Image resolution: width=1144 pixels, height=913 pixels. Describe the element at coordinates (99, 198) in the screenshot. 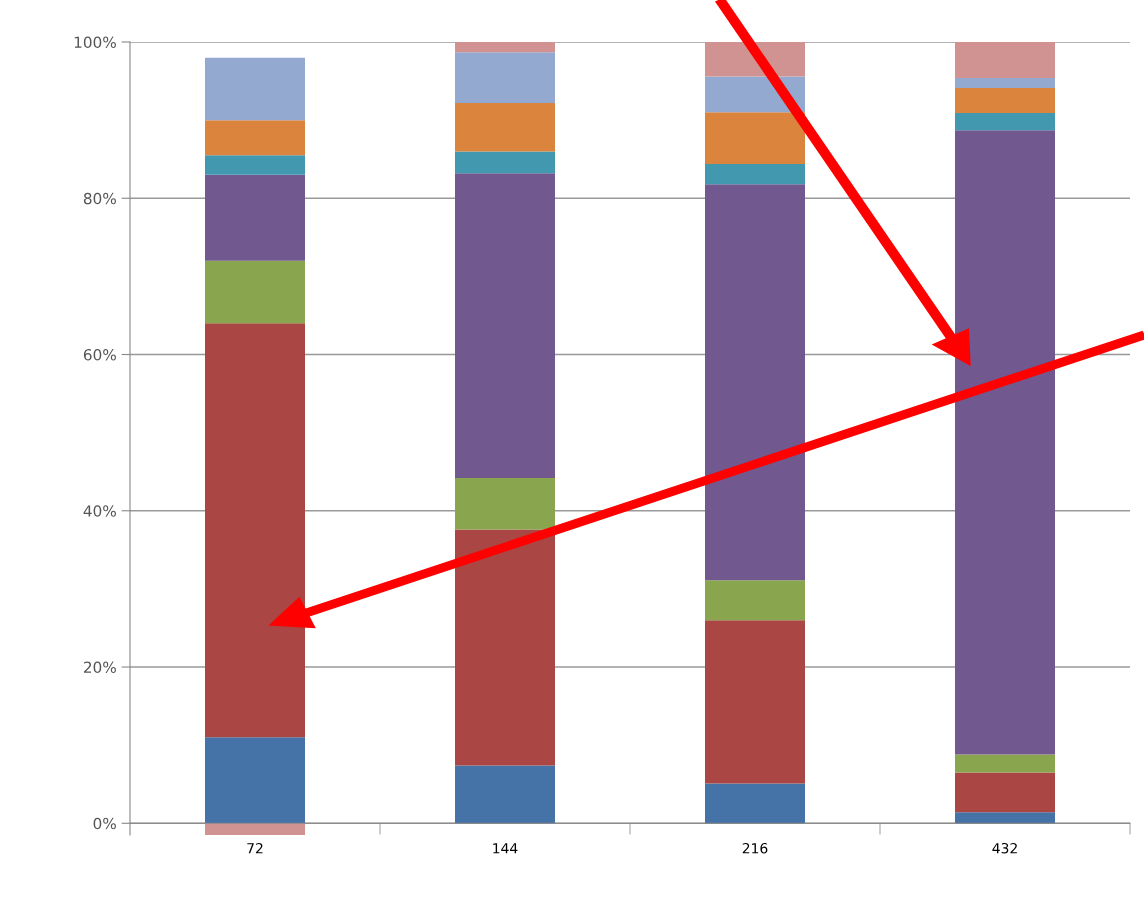

I see `y-tick-label: 80%` at that location.